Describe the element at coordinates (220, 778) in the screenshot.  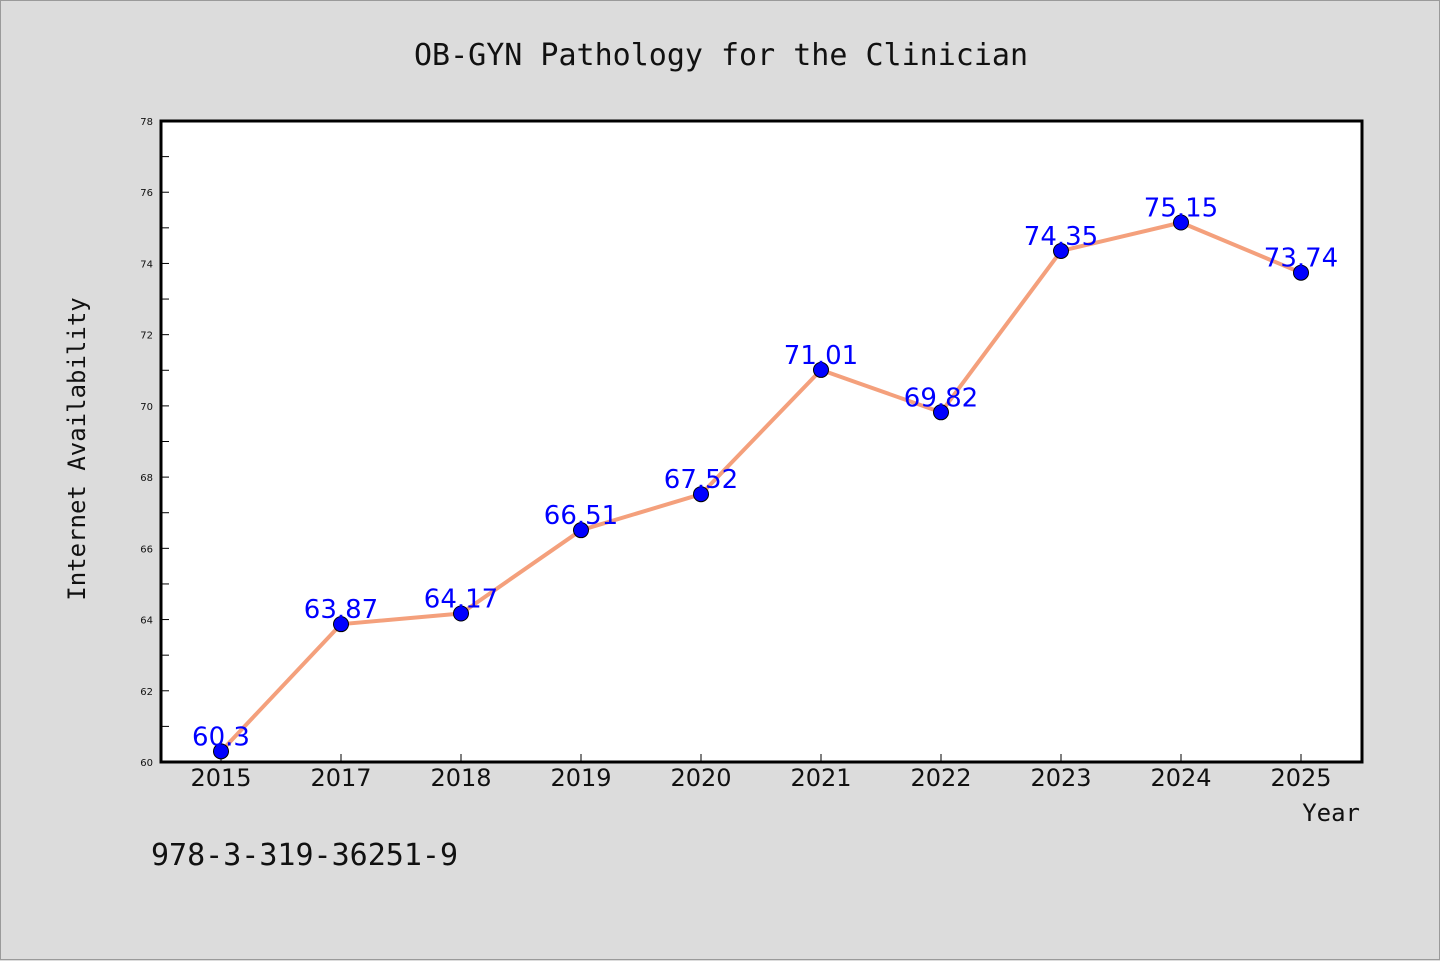
I see `x-tick-label: 2015` at that location.